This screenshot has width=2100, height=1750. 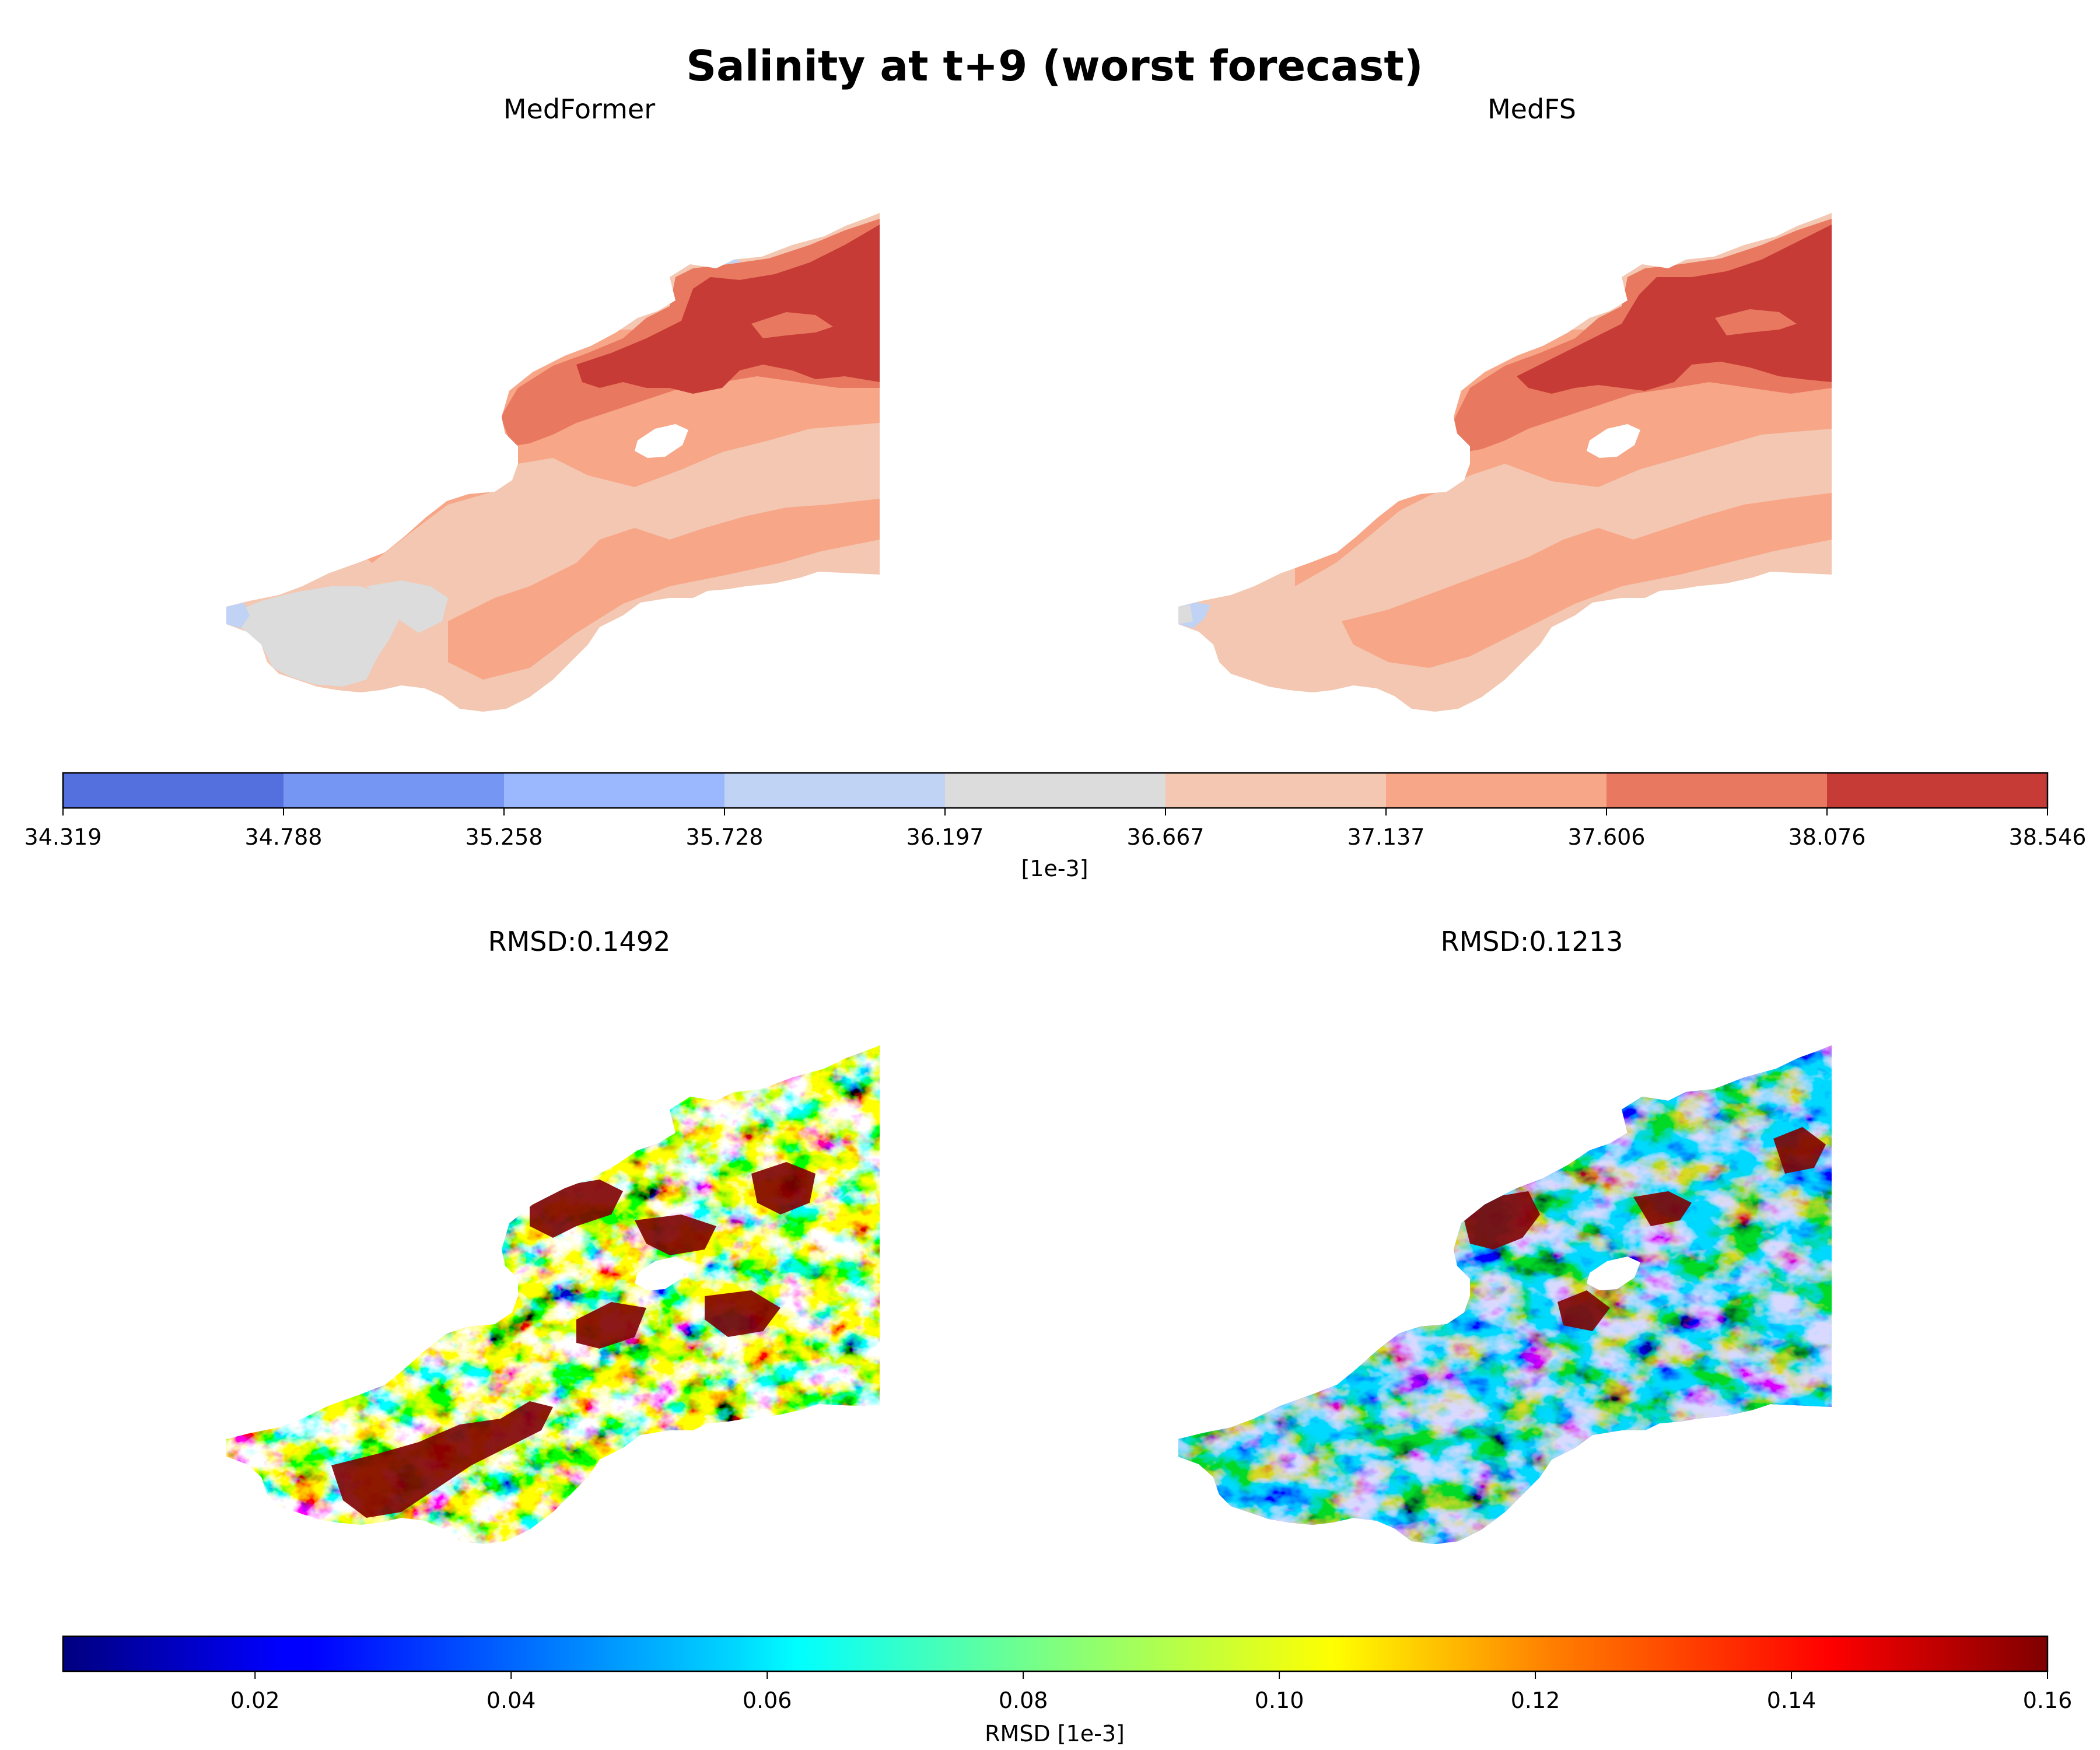 I want to click on rmsd-colorbar-tick-label: 0.06, so click(x=767, y=1700).